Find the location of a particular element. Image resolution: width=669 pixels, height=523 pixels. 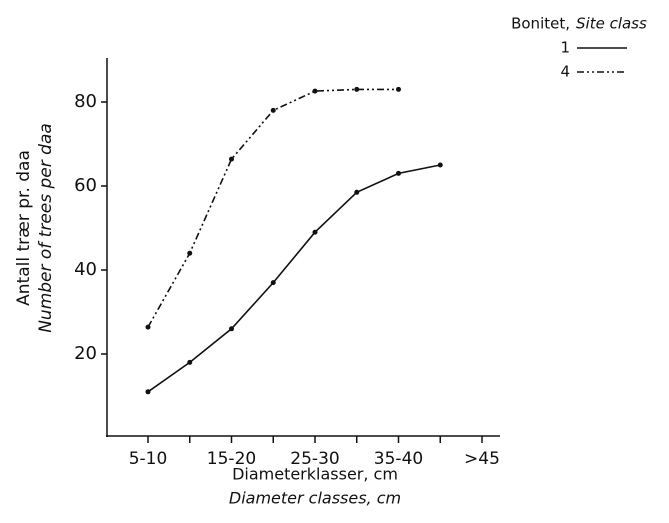

y-tick-label: 40 is located at coordinates (85, 269).